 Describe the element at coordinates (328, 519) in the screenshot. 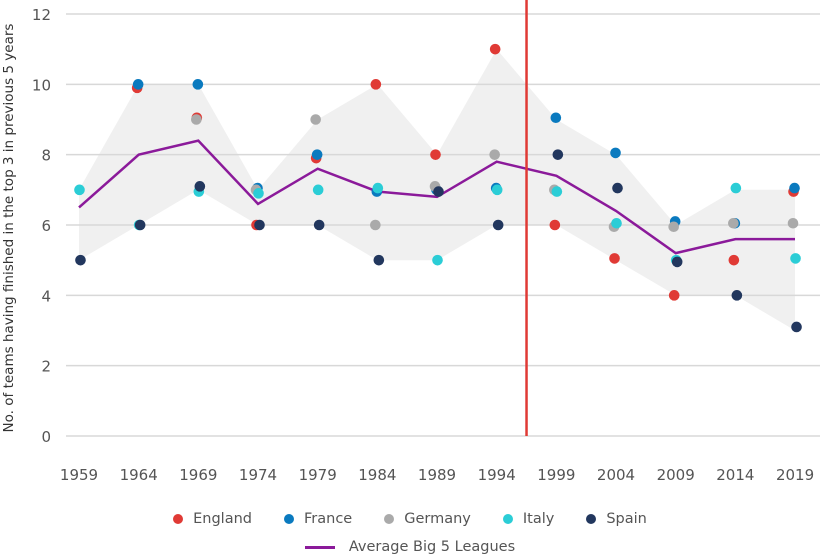

I see `legend-label: France` at that location.